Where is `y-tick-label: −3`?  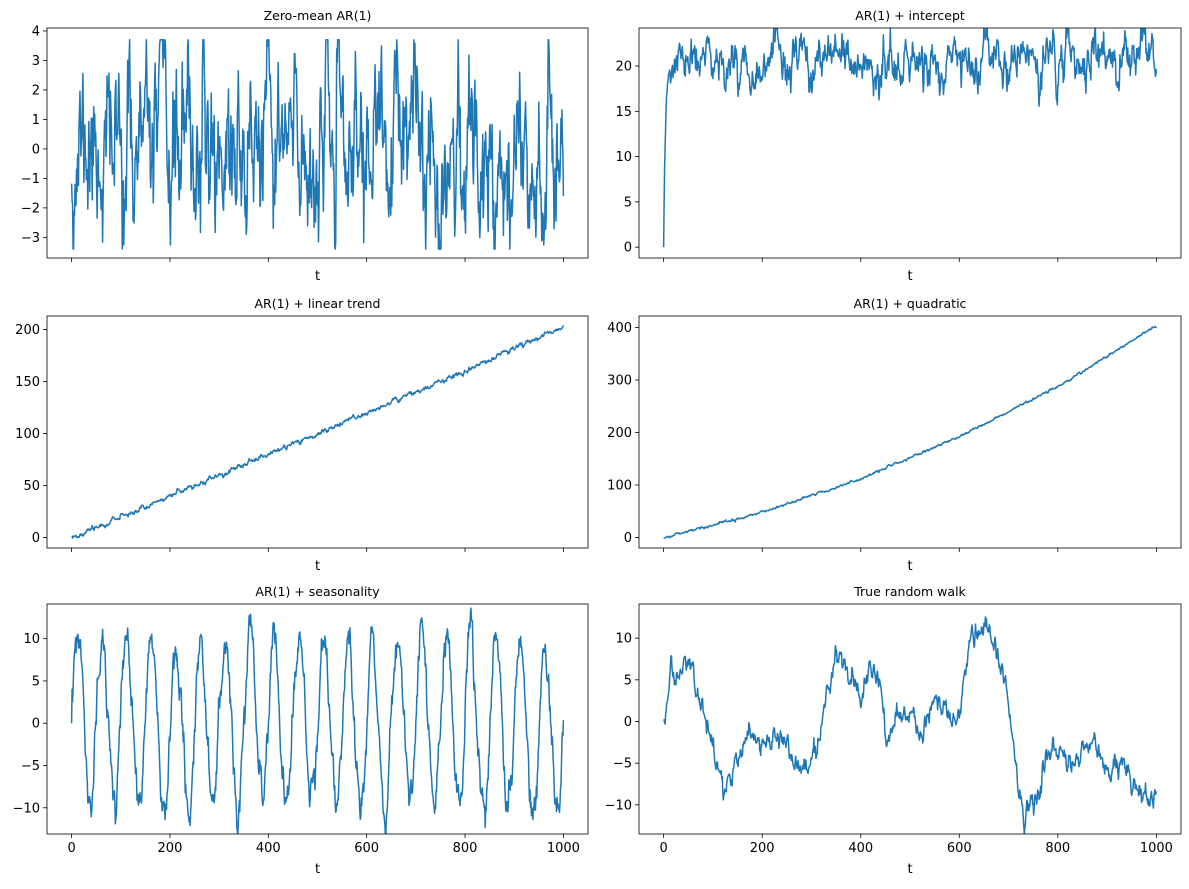 y-tick-label: −3 is located at coordinates (30, 238).